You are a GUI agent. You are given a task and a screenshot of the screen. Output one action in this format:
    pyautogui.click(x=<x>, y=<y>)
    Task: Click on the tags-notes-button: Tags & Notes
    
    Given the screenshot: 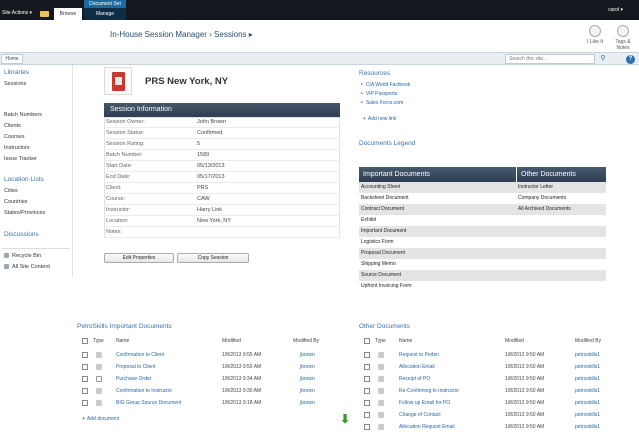 What is the action you would take?
    pyautogui.click(x=623, y=39)
    